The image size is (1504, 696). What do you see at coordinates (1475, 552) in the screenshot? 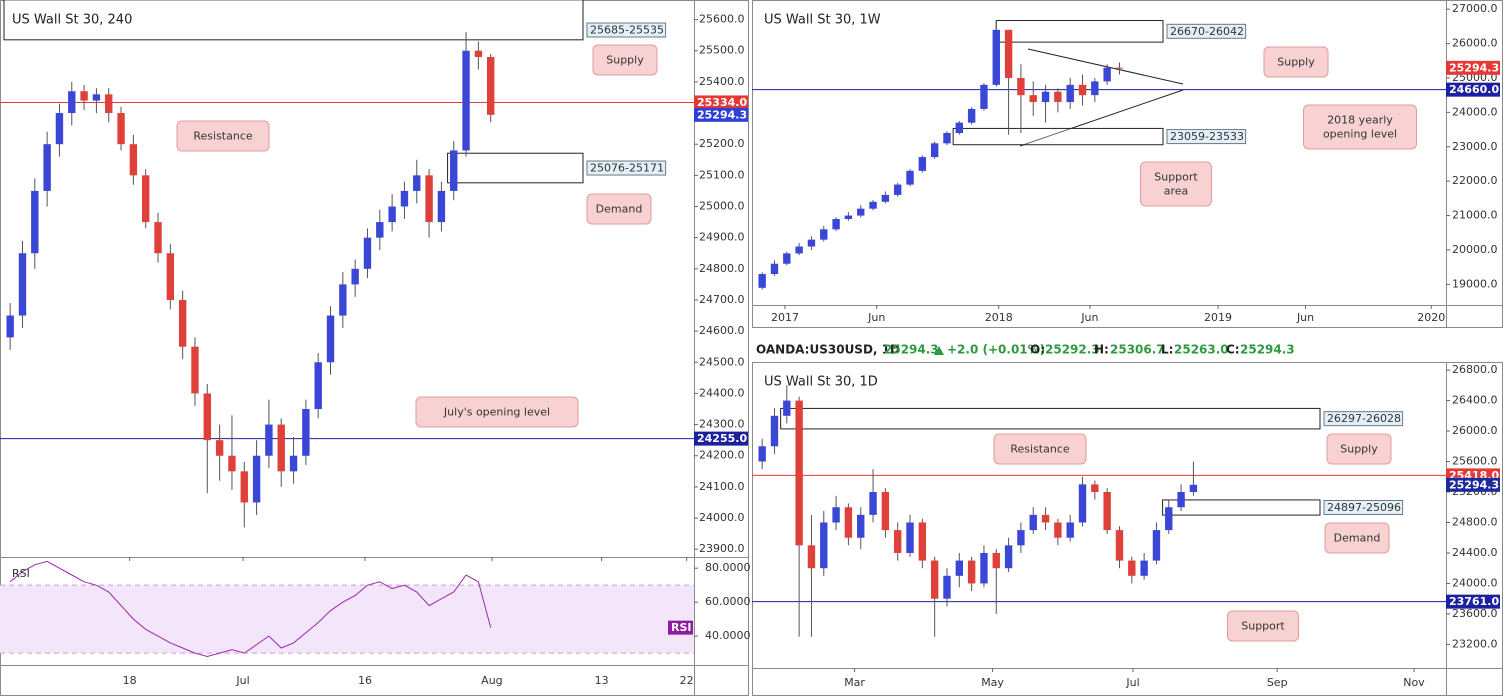
I see `y-tick-label: 24400.0` at bounding box center [1475, 552].